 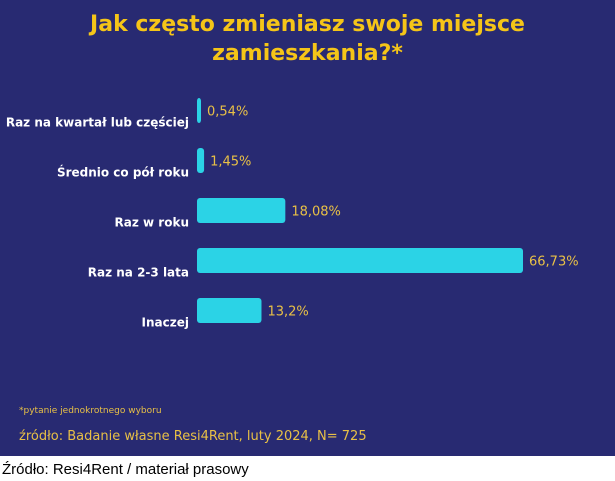 I want to click on value-label-1: 1,45%, so click(x=230, y=162).